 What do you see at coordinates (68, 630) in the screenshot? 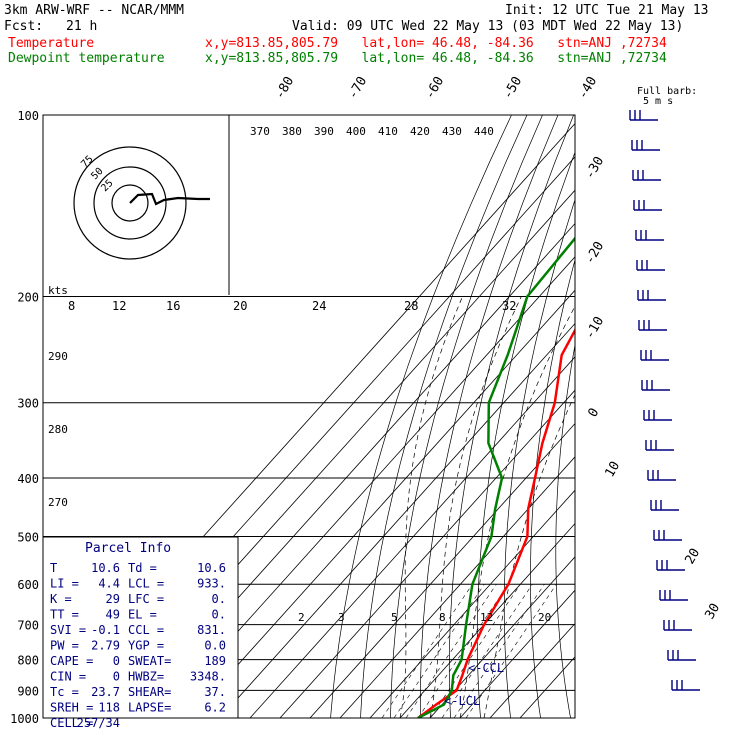
I see `parcel-param-label: SVI =` at bounding box center [68, 630].